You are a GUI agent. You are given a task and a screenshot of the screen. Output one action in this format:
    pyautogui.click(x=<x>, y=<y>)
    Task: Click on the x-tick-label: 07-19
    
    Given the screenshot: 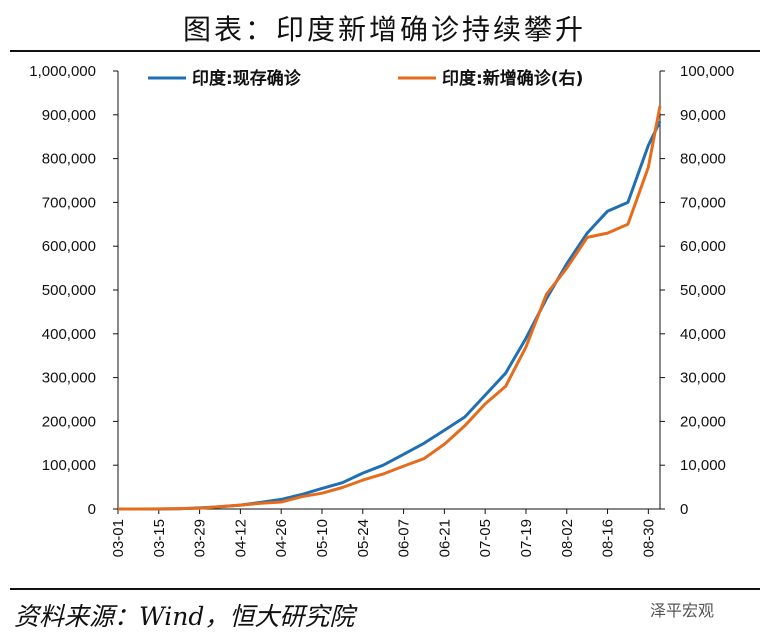 What is the action you would take?
    pyautogui.click(x=526, y=538)
    